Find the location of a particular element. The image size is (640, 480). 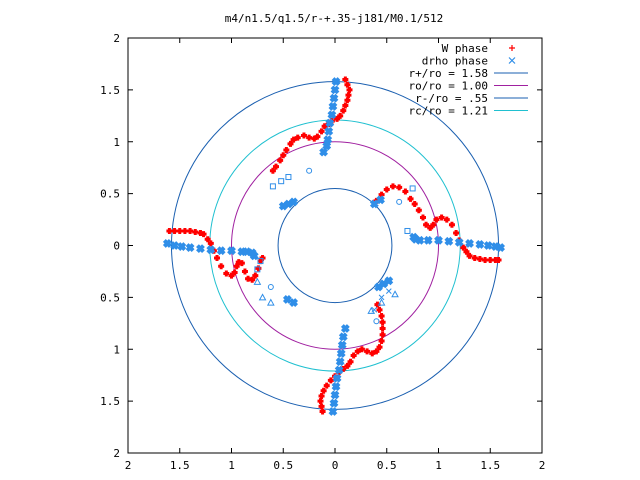

x-tick-label: 0 is located at coordinates (335, 465).